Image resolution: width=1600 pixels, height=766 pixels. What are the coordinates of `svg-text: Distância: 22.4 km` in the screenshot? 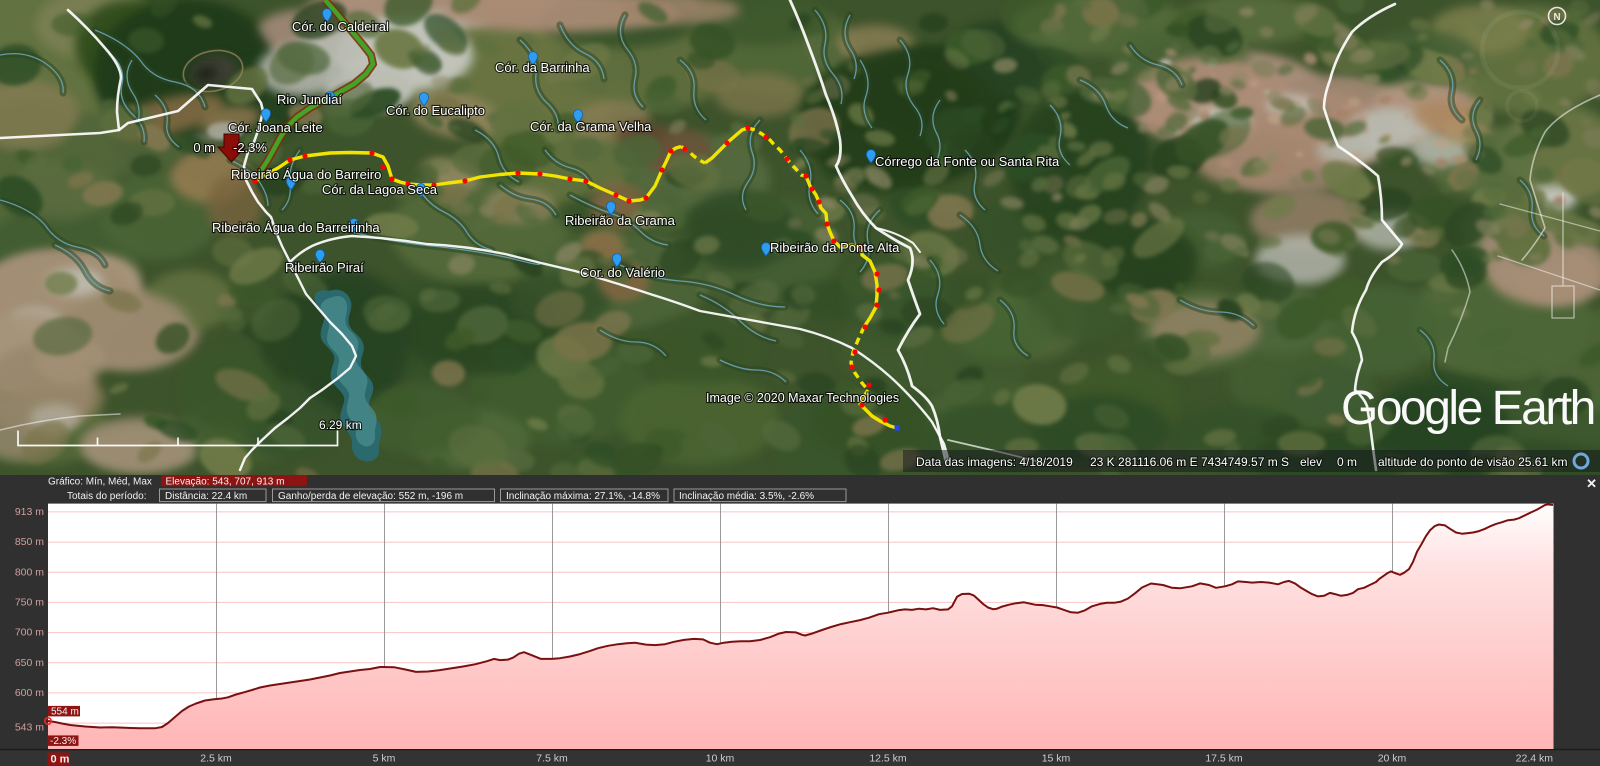 It's located at (206, 496).